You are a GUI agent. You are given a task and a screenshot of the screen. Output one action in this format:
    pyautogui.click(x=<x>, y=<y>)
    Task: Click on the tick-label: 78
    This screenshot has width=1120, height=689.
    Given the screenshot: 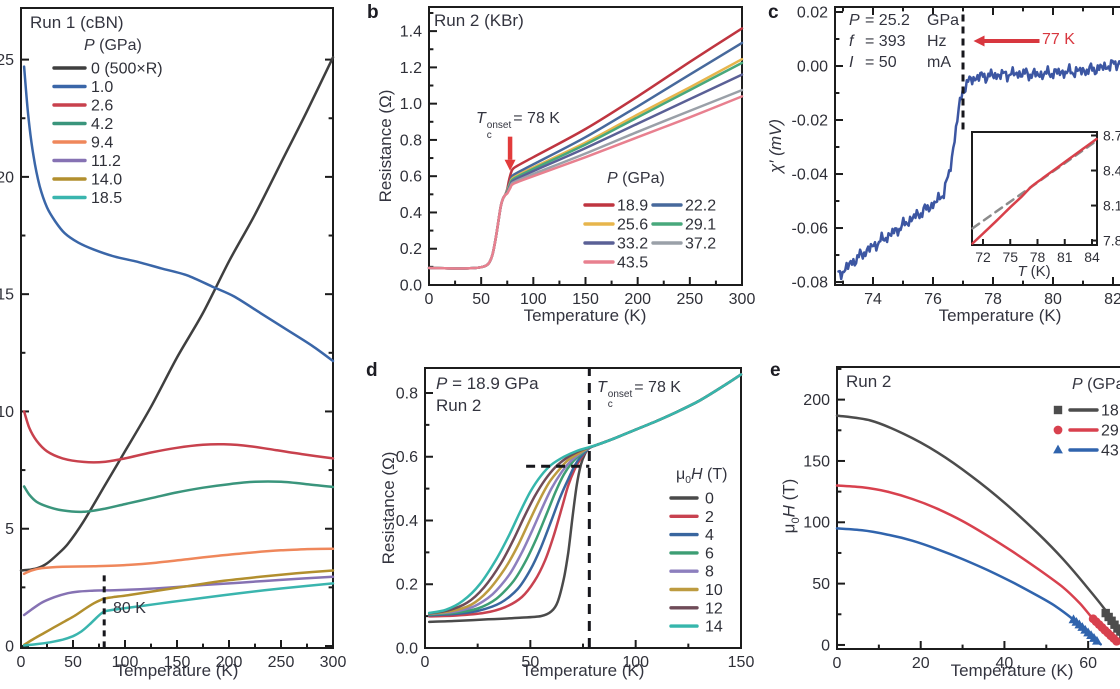 What is the action you would take?
    pyautogui.click(x=1038, y=257)
    